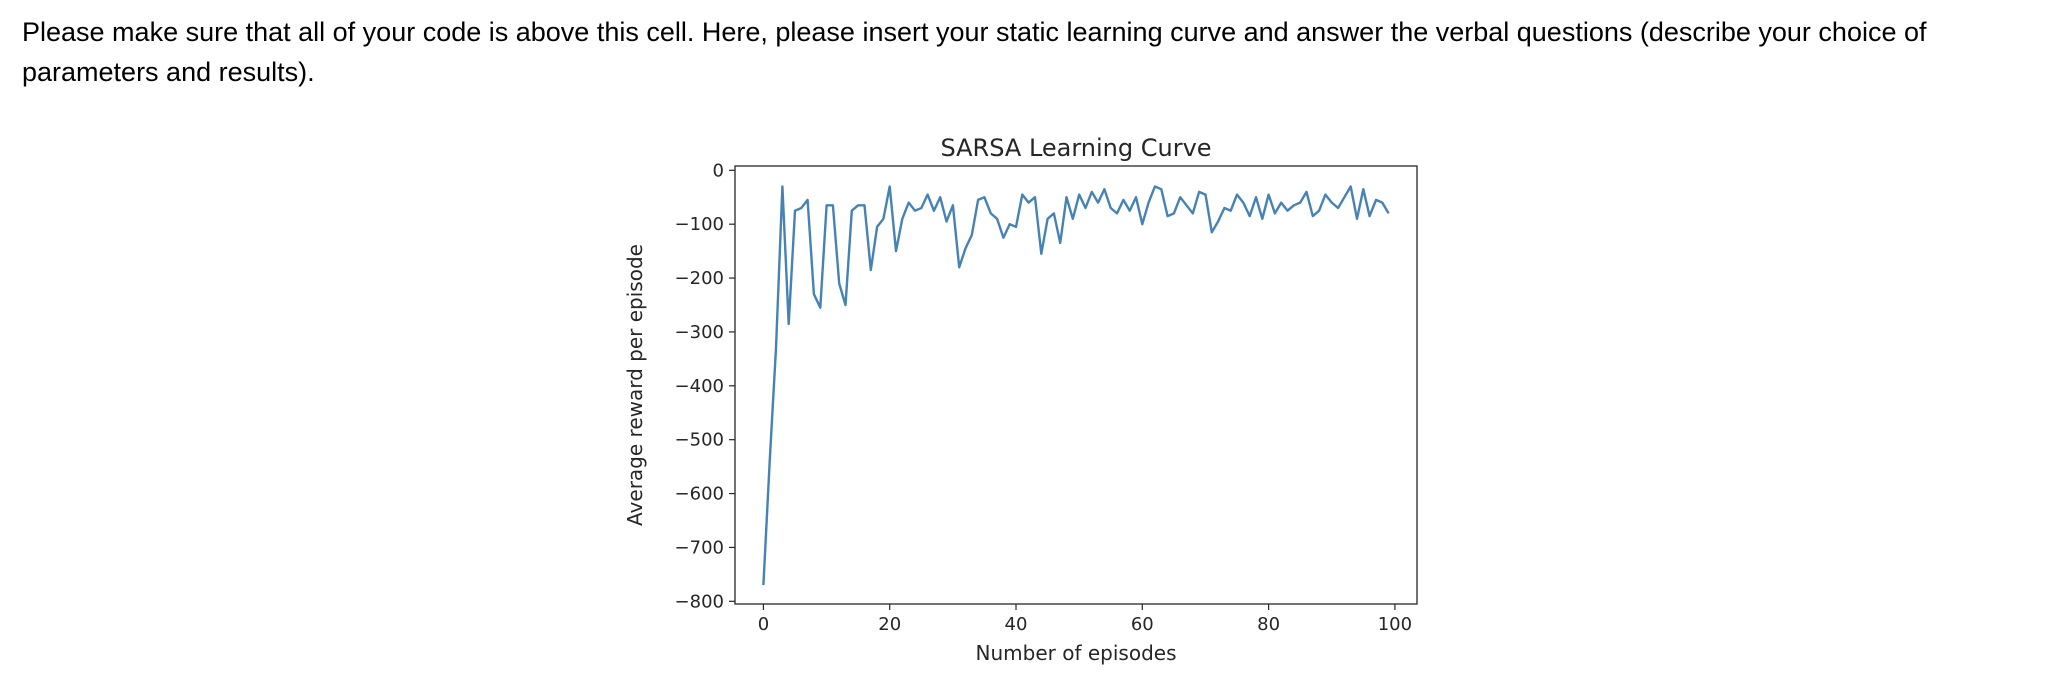 This screenshot has width=2060, height=690. I want to click on x-tick-label: 20, so click(889, 624).